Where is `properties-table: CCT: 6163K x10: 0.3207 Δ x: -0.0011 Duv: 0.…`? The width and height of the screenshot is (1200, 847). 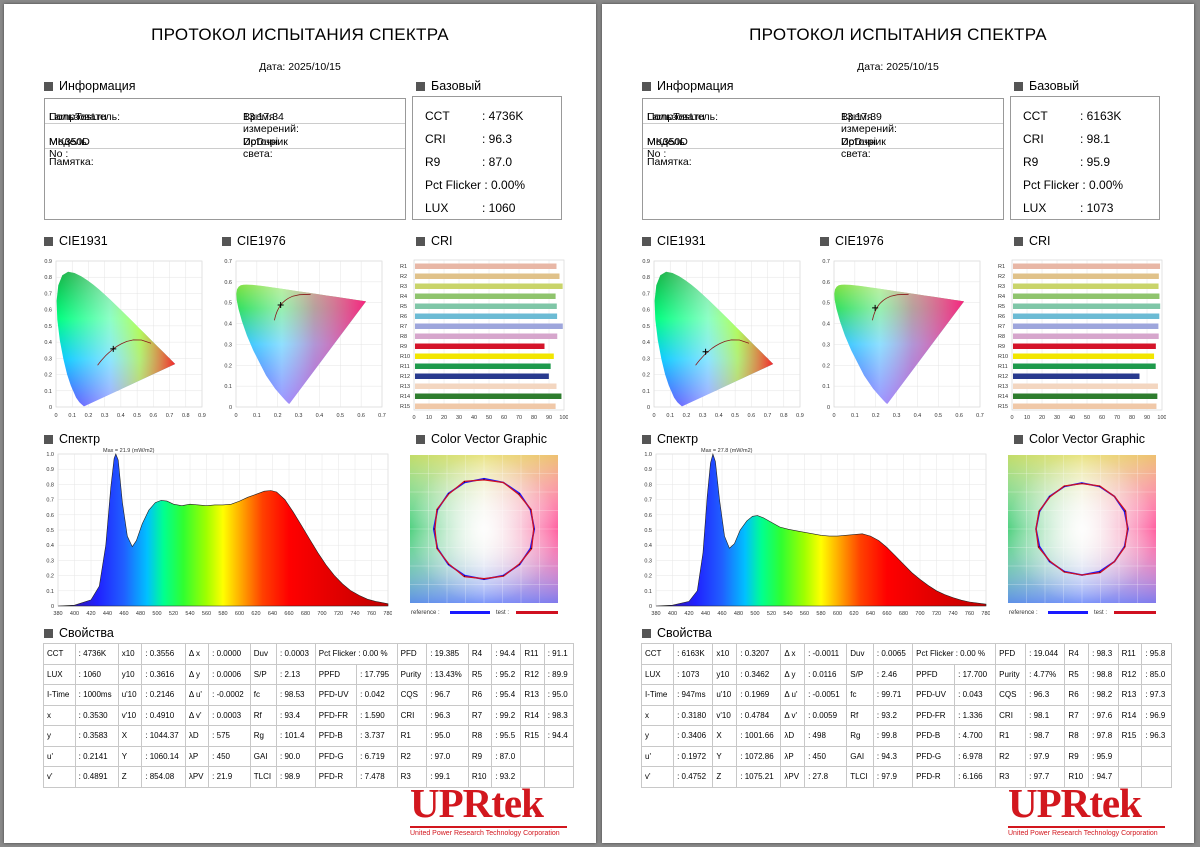
properties-table: CCT: 6163K x10: 0.3207 Δ x: -0.0011 Duv: 0.… is located at coordinates (906, 715).